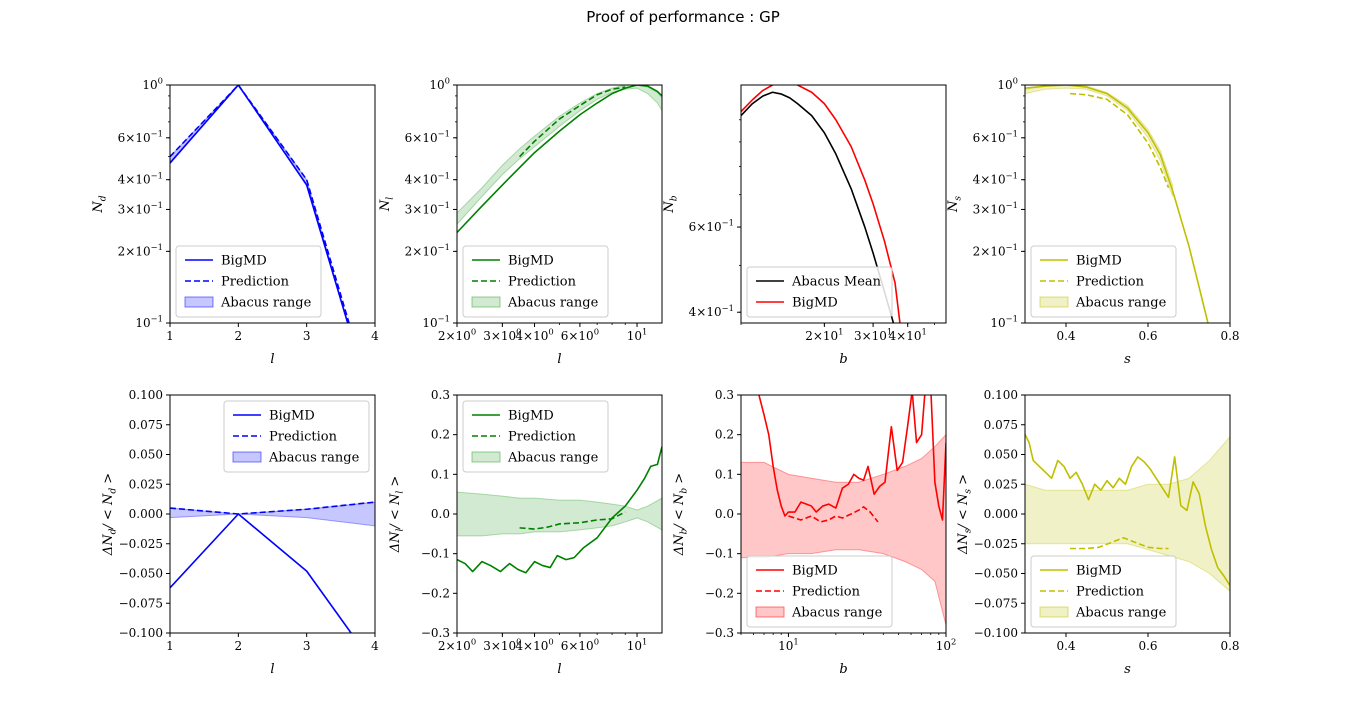 This screenshot has width=1366, height=711. Describe the element at coordinates (843, 359) in the screenshot. I see `x-axis-label: b` at that location.